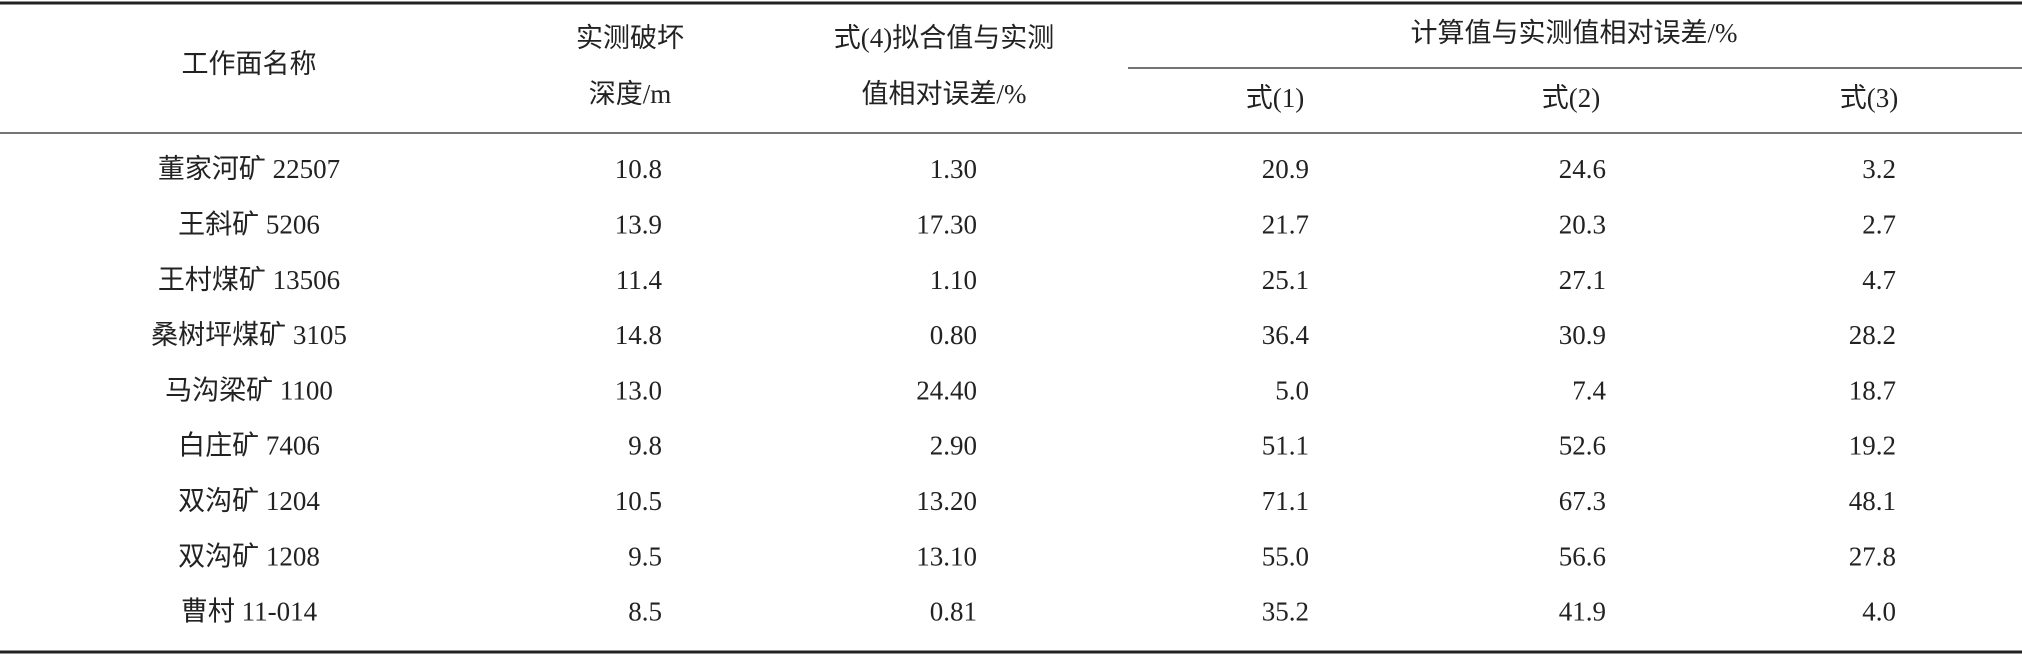  I want to click on table-cell: 13.20, so click(946, 501).